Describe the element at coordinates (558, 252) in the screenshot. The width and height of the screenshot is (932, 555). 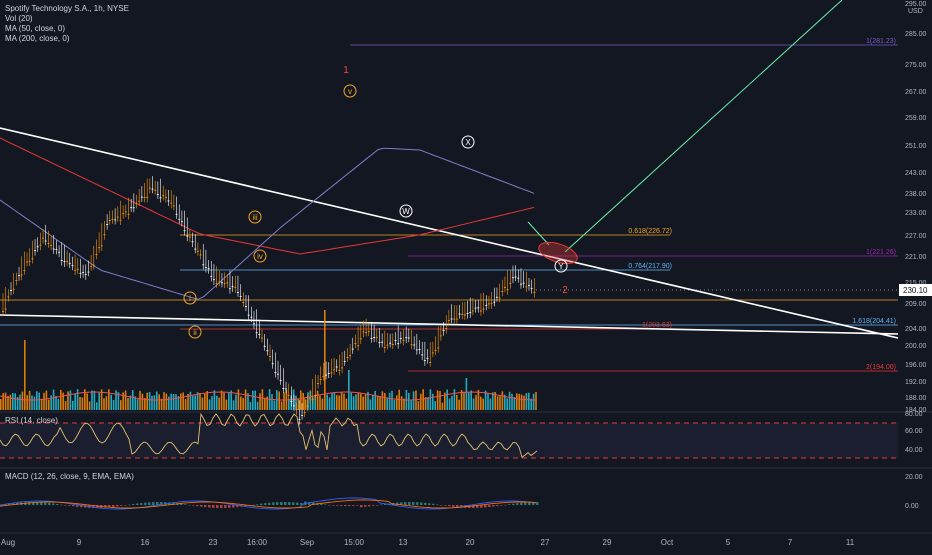
I see `target-zone-ellipse` at that location.